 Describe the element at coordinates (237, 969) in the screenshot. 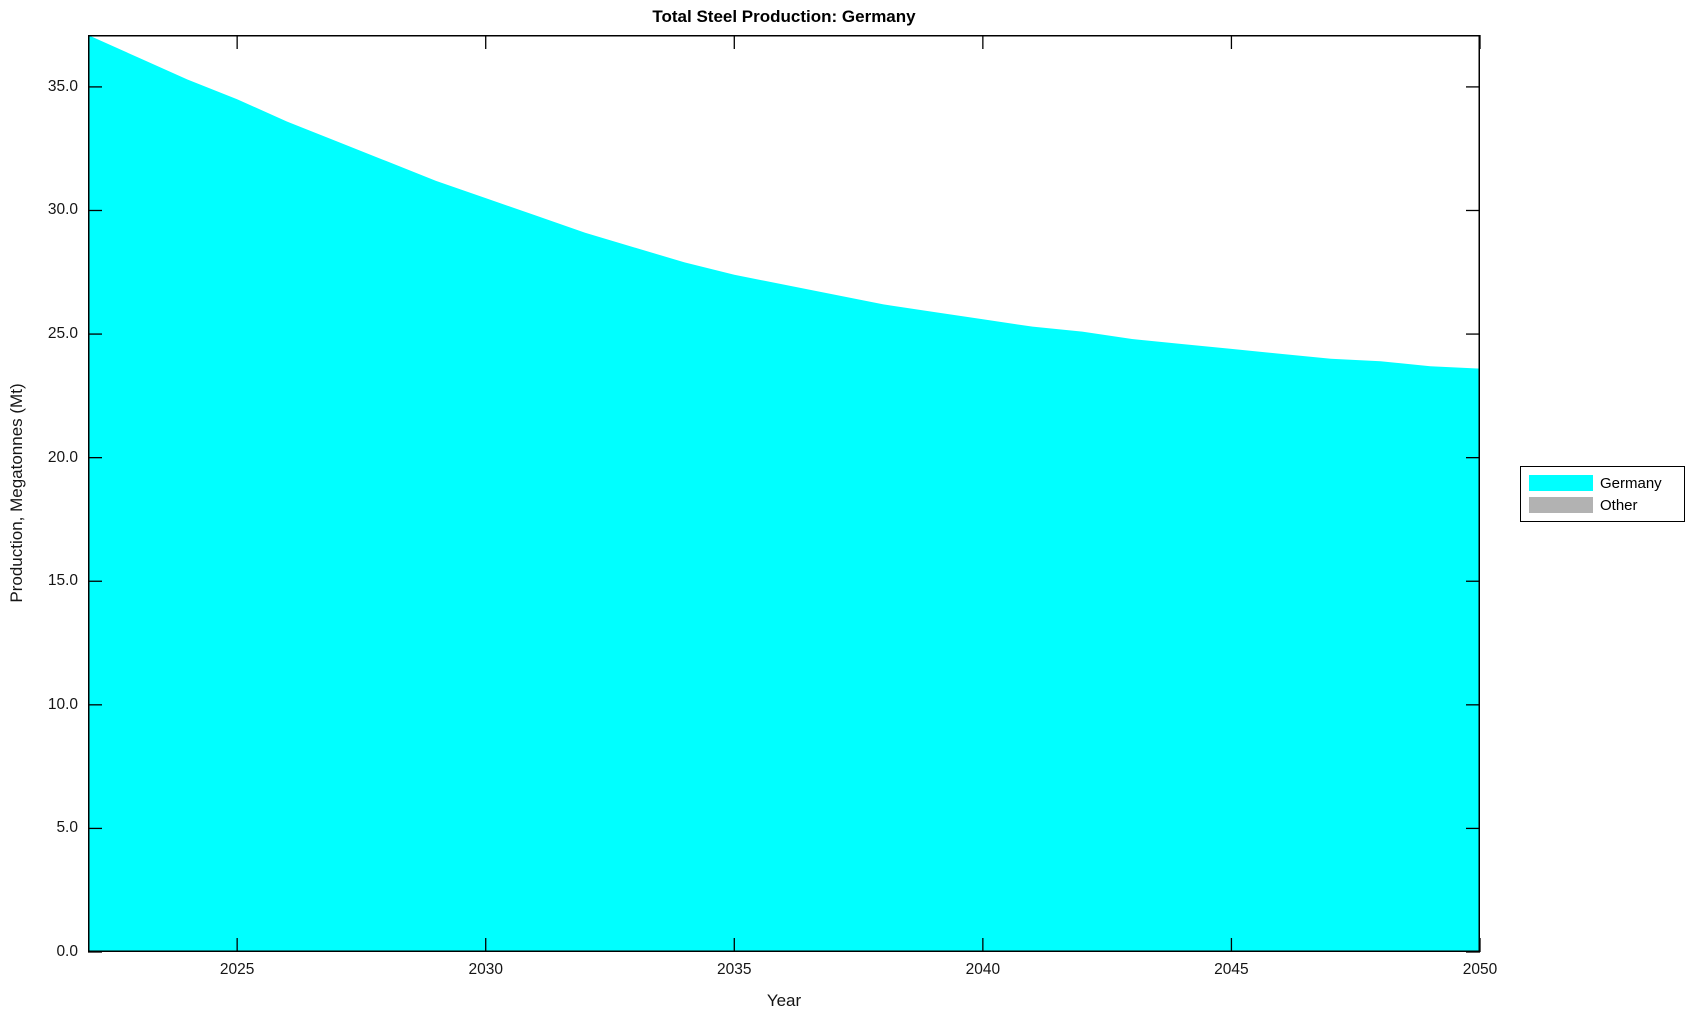

I see `x-tick-label: 2025` at that location.